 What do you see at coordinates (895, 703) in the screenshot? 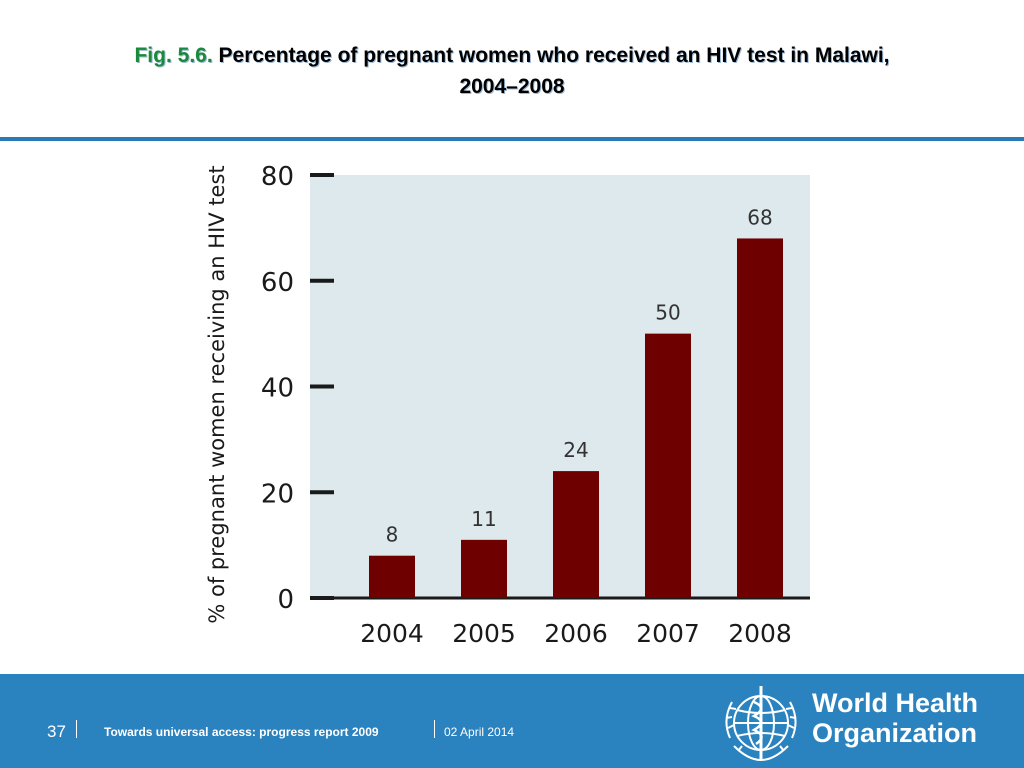
I see `org-name-line-1: World Health` at bounding box center [895, 703].